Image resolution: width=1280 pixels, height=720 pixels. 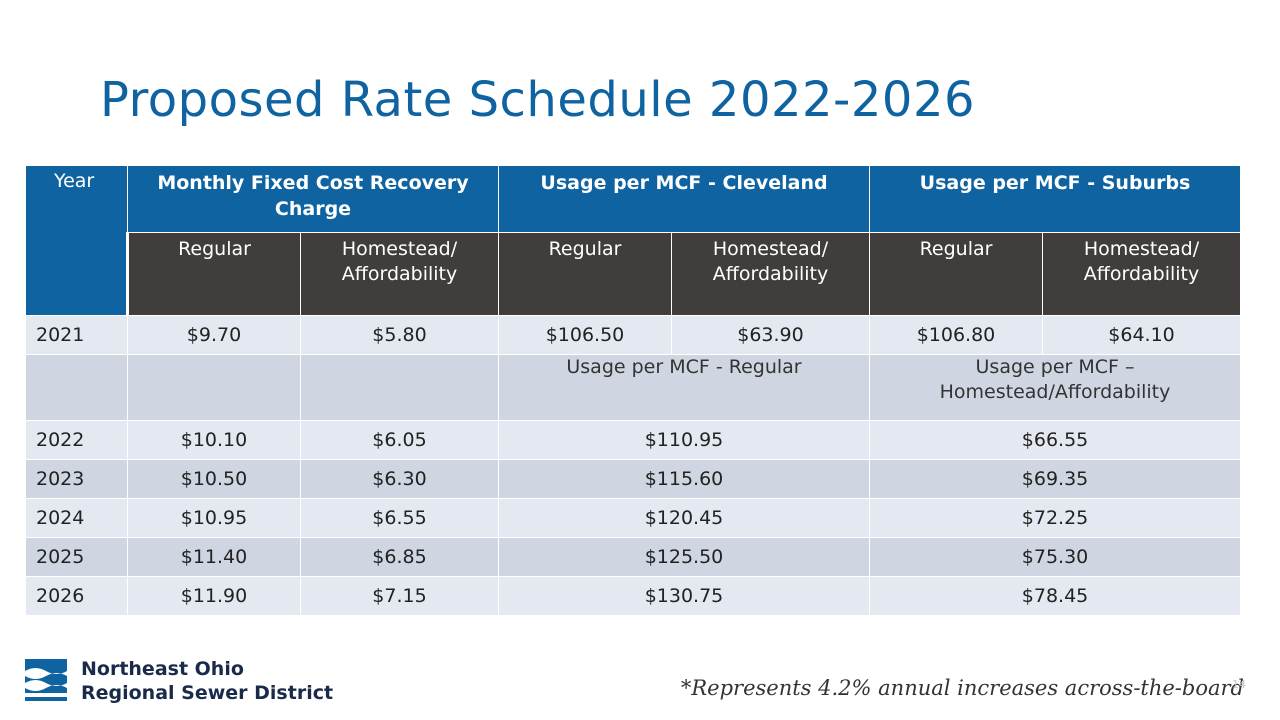 What do you see at coordinates (207, 681) in the screenshot?
I see `logo-text: Northeast Ohio Regional Sewer District` at bounding box center [207, 681].